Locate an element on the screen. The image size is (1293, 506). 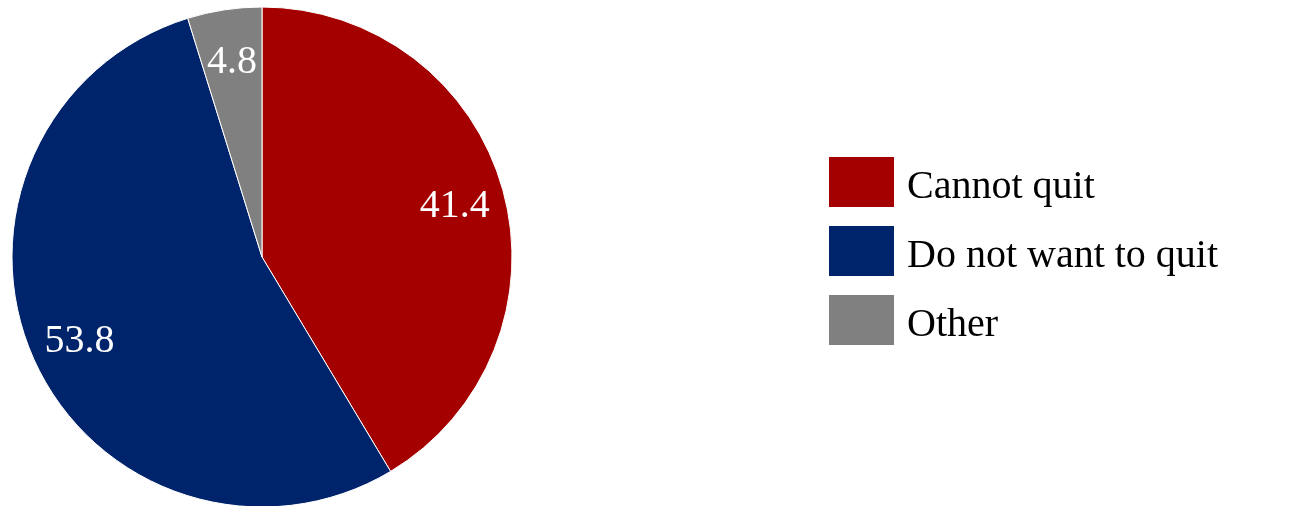
legend-label: Cannot quit is located at coordinates (1001, 184).